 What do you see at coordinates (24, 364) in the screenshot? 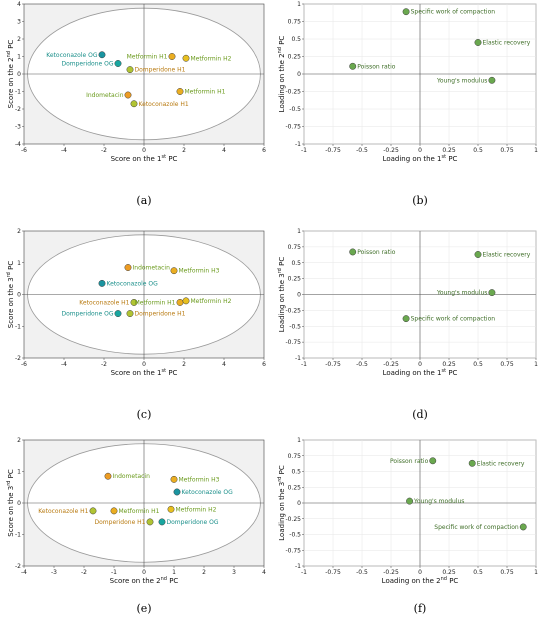
I see `x-tick-label: -6` at bounding box center [24, 364].